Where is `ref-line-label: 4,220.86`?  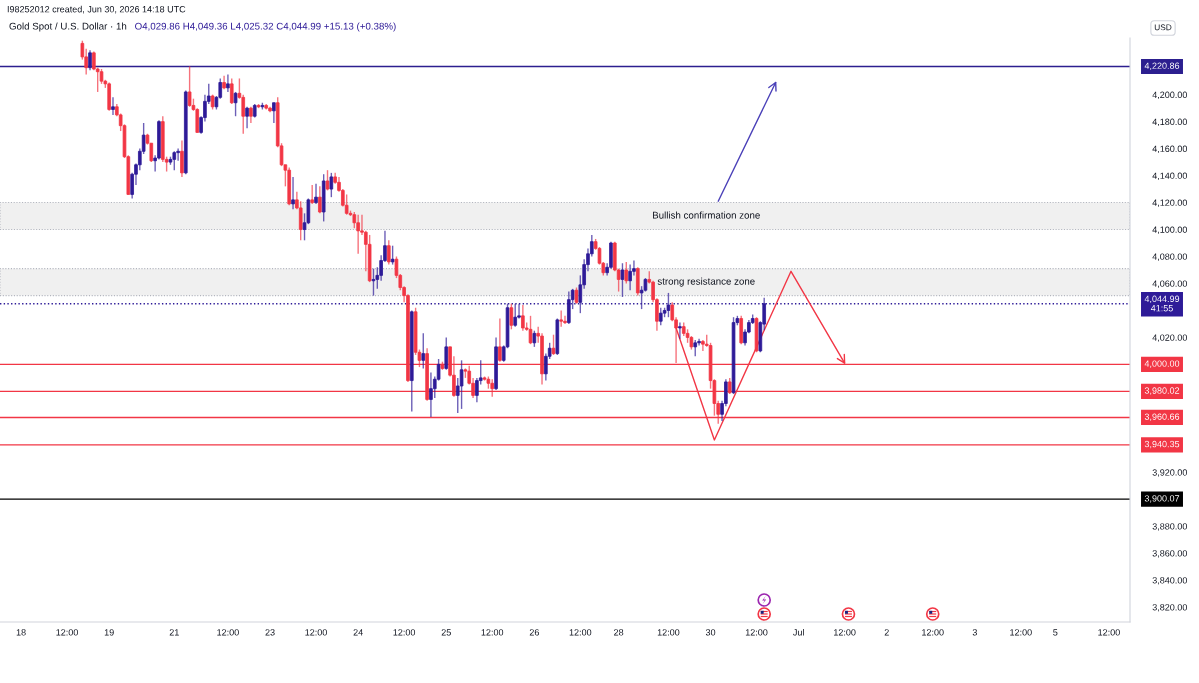 ref-line-label: 4,220.86 is located at coordinates (1162, 66).